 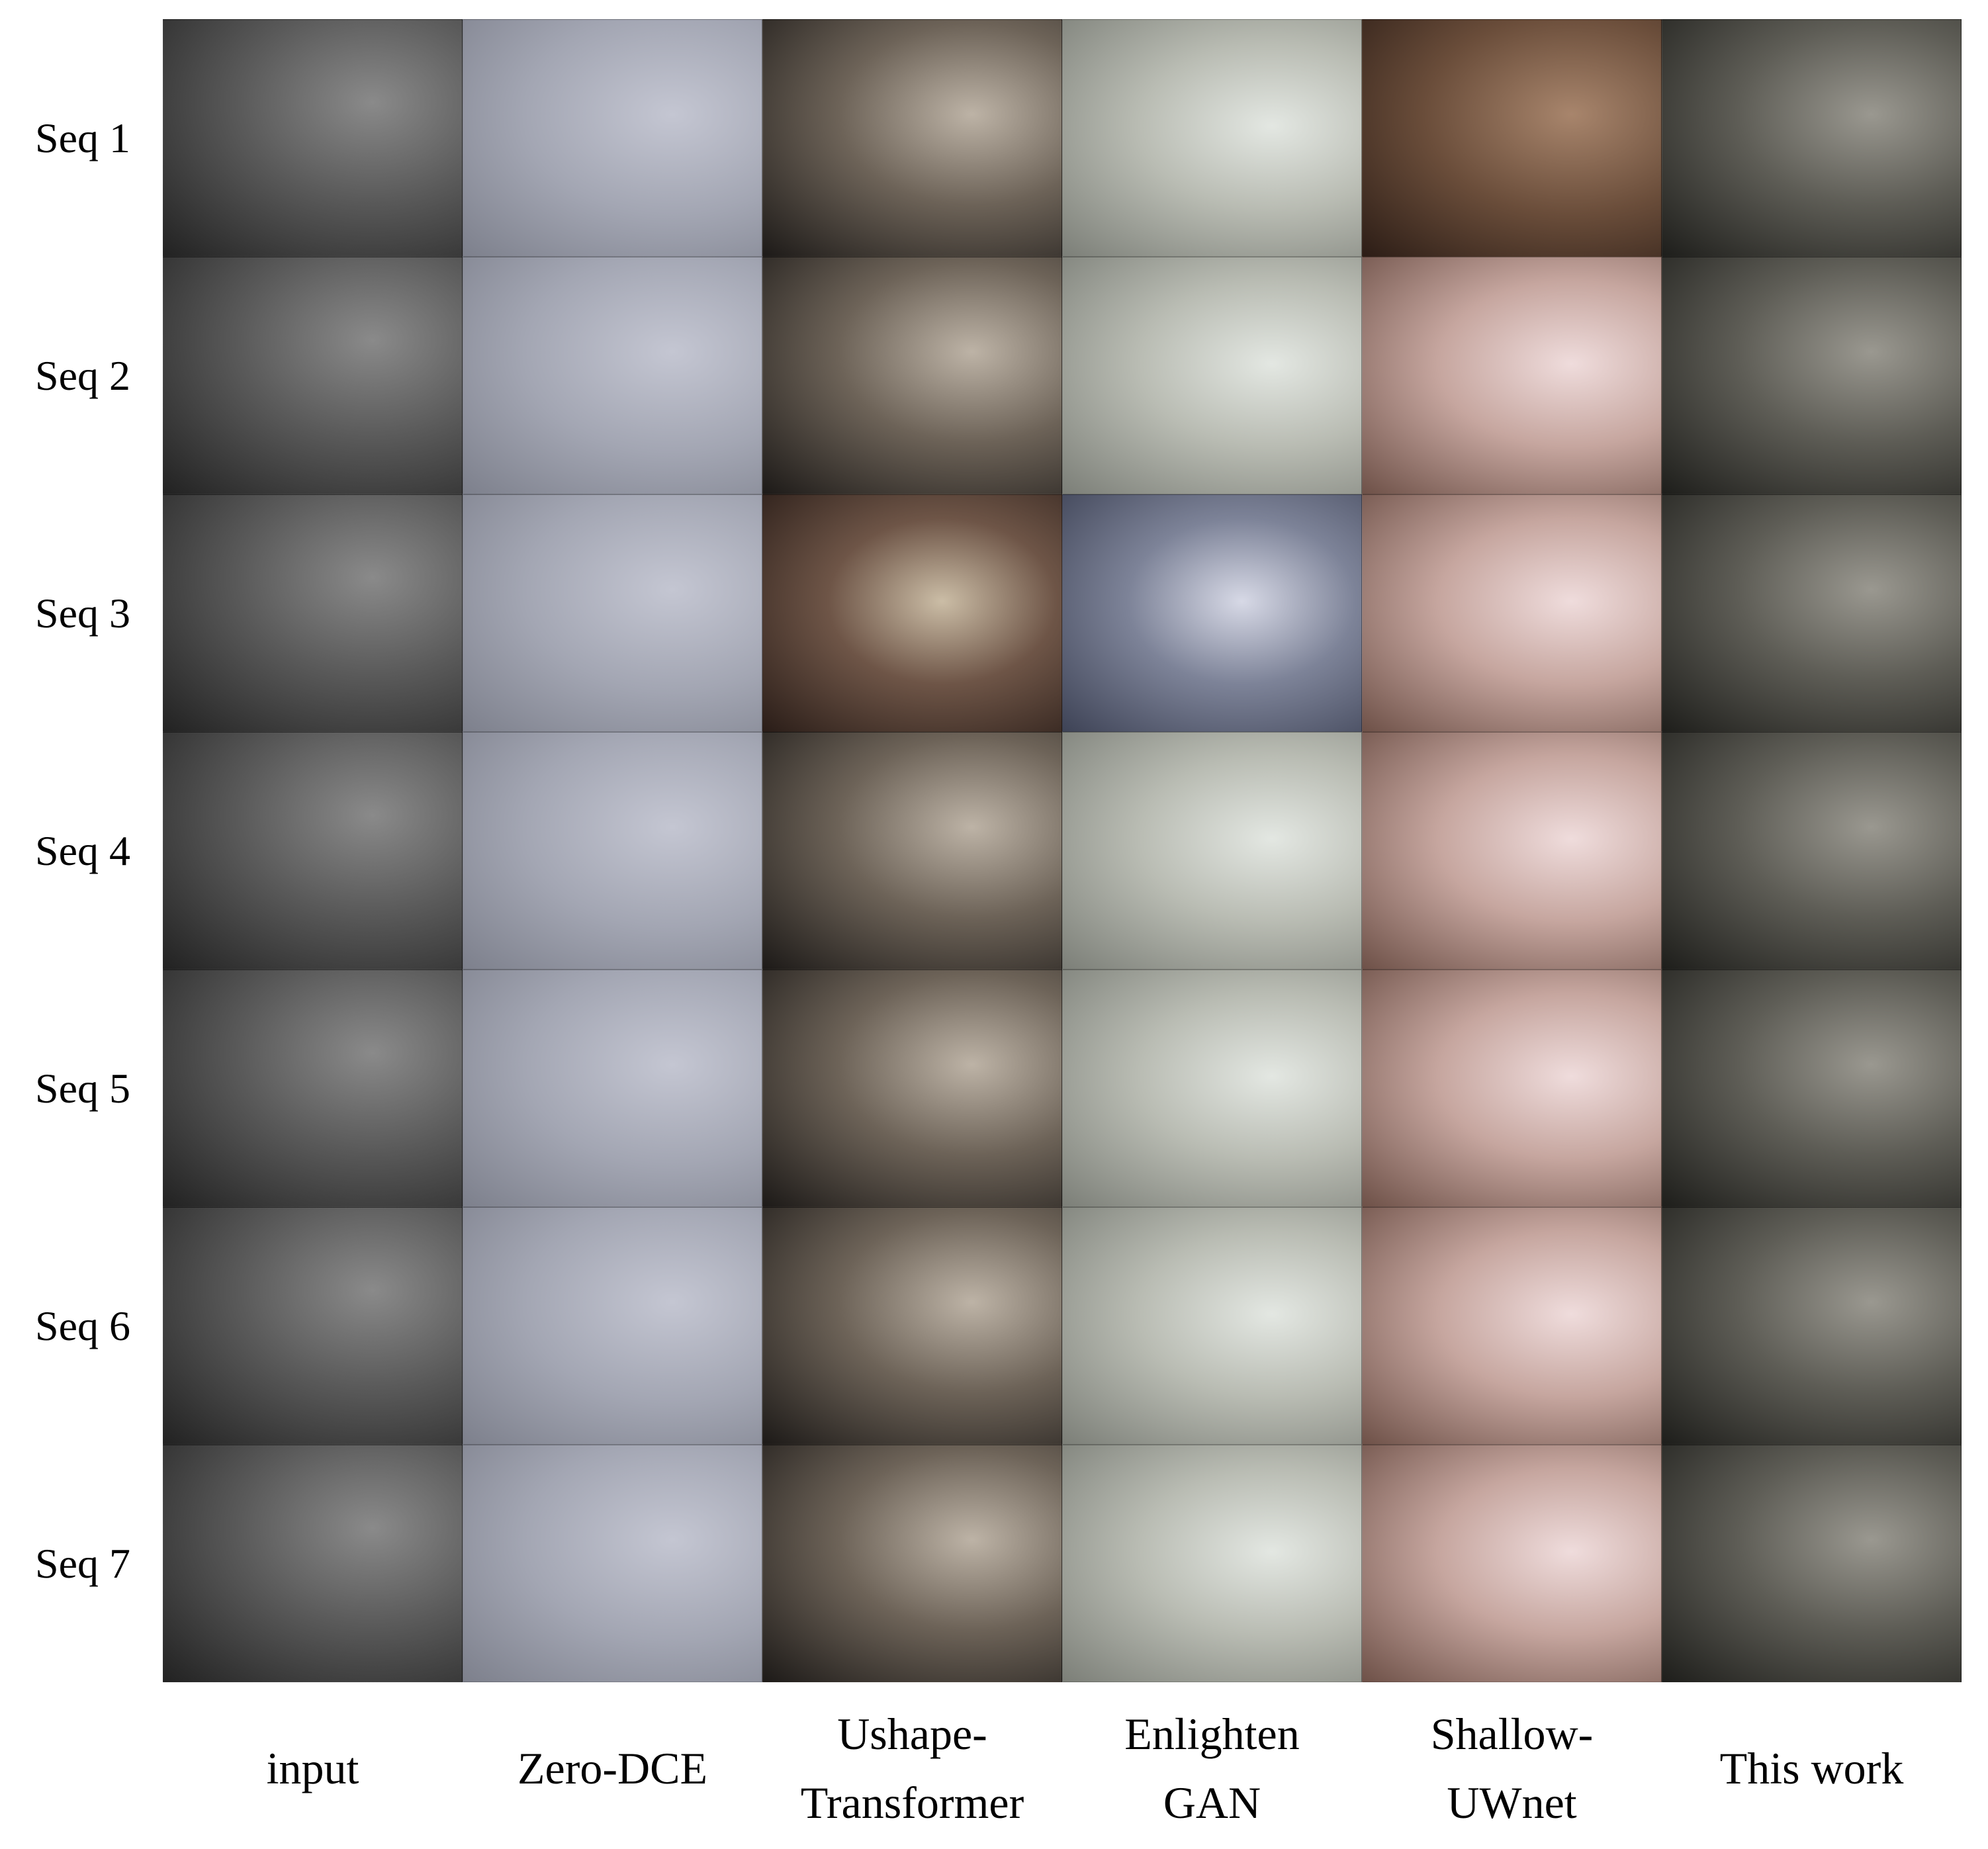 What do you see at coordinates (82, 1088) in the screenshot?
I see `row-label: Seq 5` at bounding box center [82, 1088].